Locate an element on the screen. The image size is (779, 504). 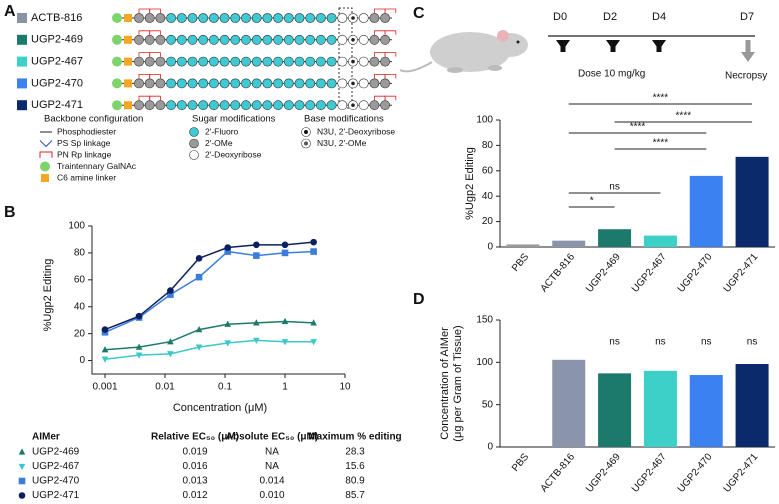
y-tick-label: 0 is located at coordinates (82, 360).